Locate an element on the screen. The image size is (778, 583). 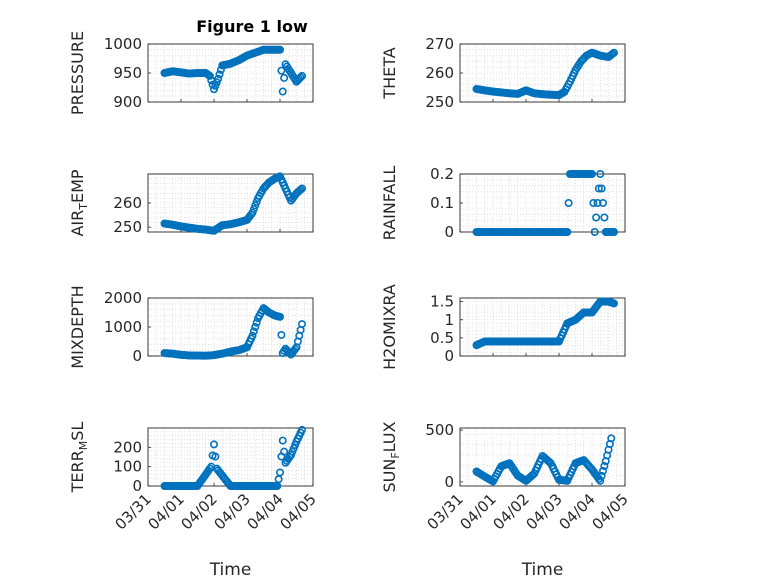
y-axis-label-base: PRESSURE is located at coordinates (77, 73).